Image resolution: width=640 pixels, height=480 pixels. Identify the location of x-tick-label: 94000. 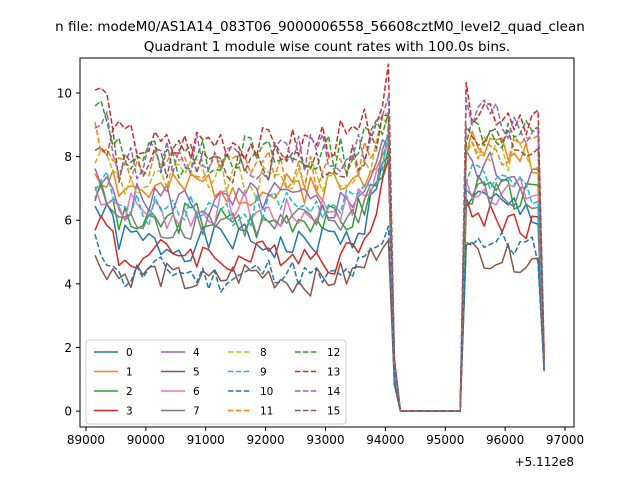
(385, 440).